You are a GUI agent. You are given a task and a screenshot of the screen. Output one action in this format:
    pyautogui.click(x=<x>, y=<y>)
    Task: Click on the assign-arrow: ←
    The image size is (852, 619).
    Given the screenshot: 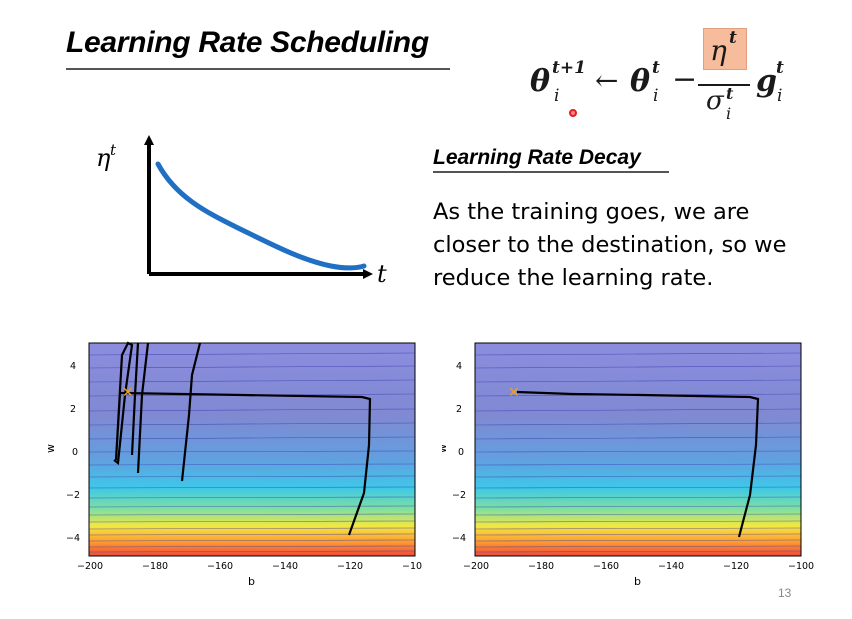 What is the action you would take?
    pyautogui.click(x=607, y=80)
    